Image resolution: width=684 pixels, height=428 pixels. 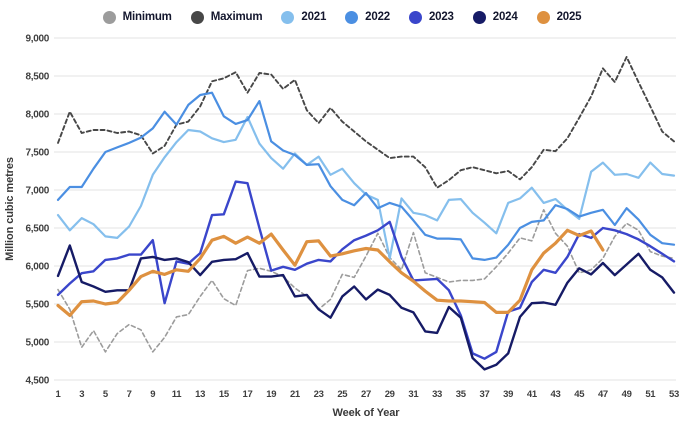 I want to click on legend-label: 2024, so click(x=505, y=17).